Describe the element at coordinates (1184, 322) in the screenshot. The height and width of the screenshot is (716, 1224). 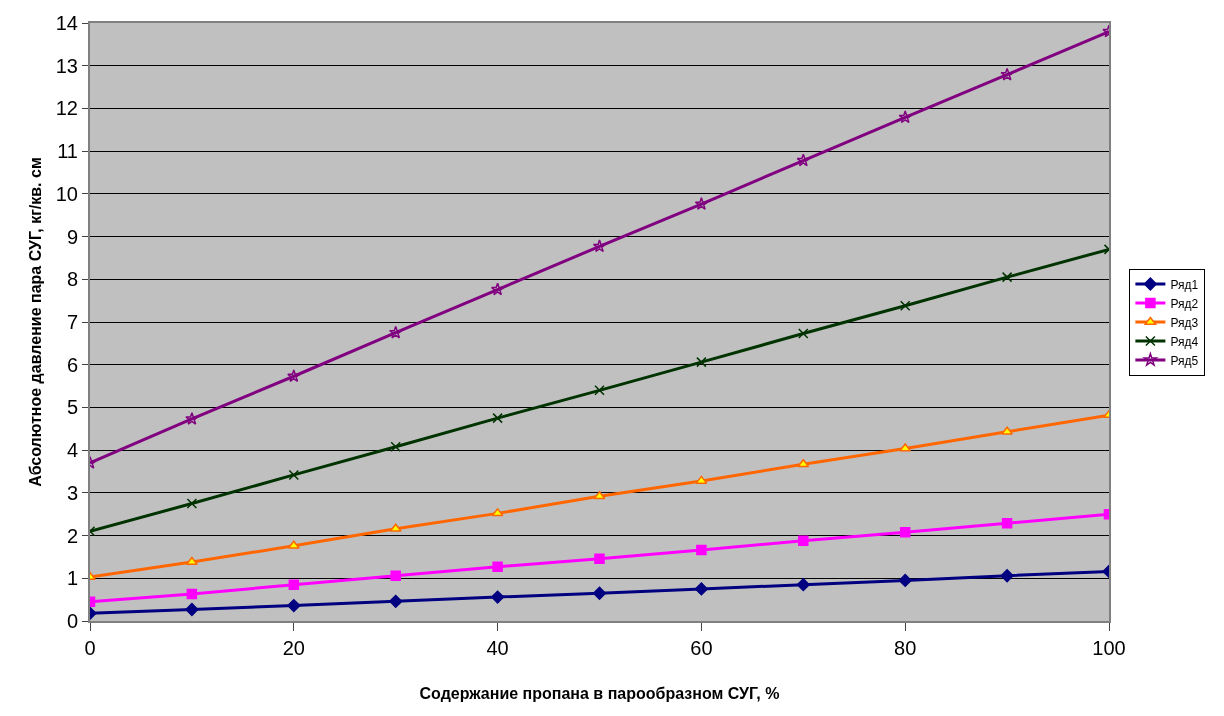
I see `legend-label: Ряд3` at that location.